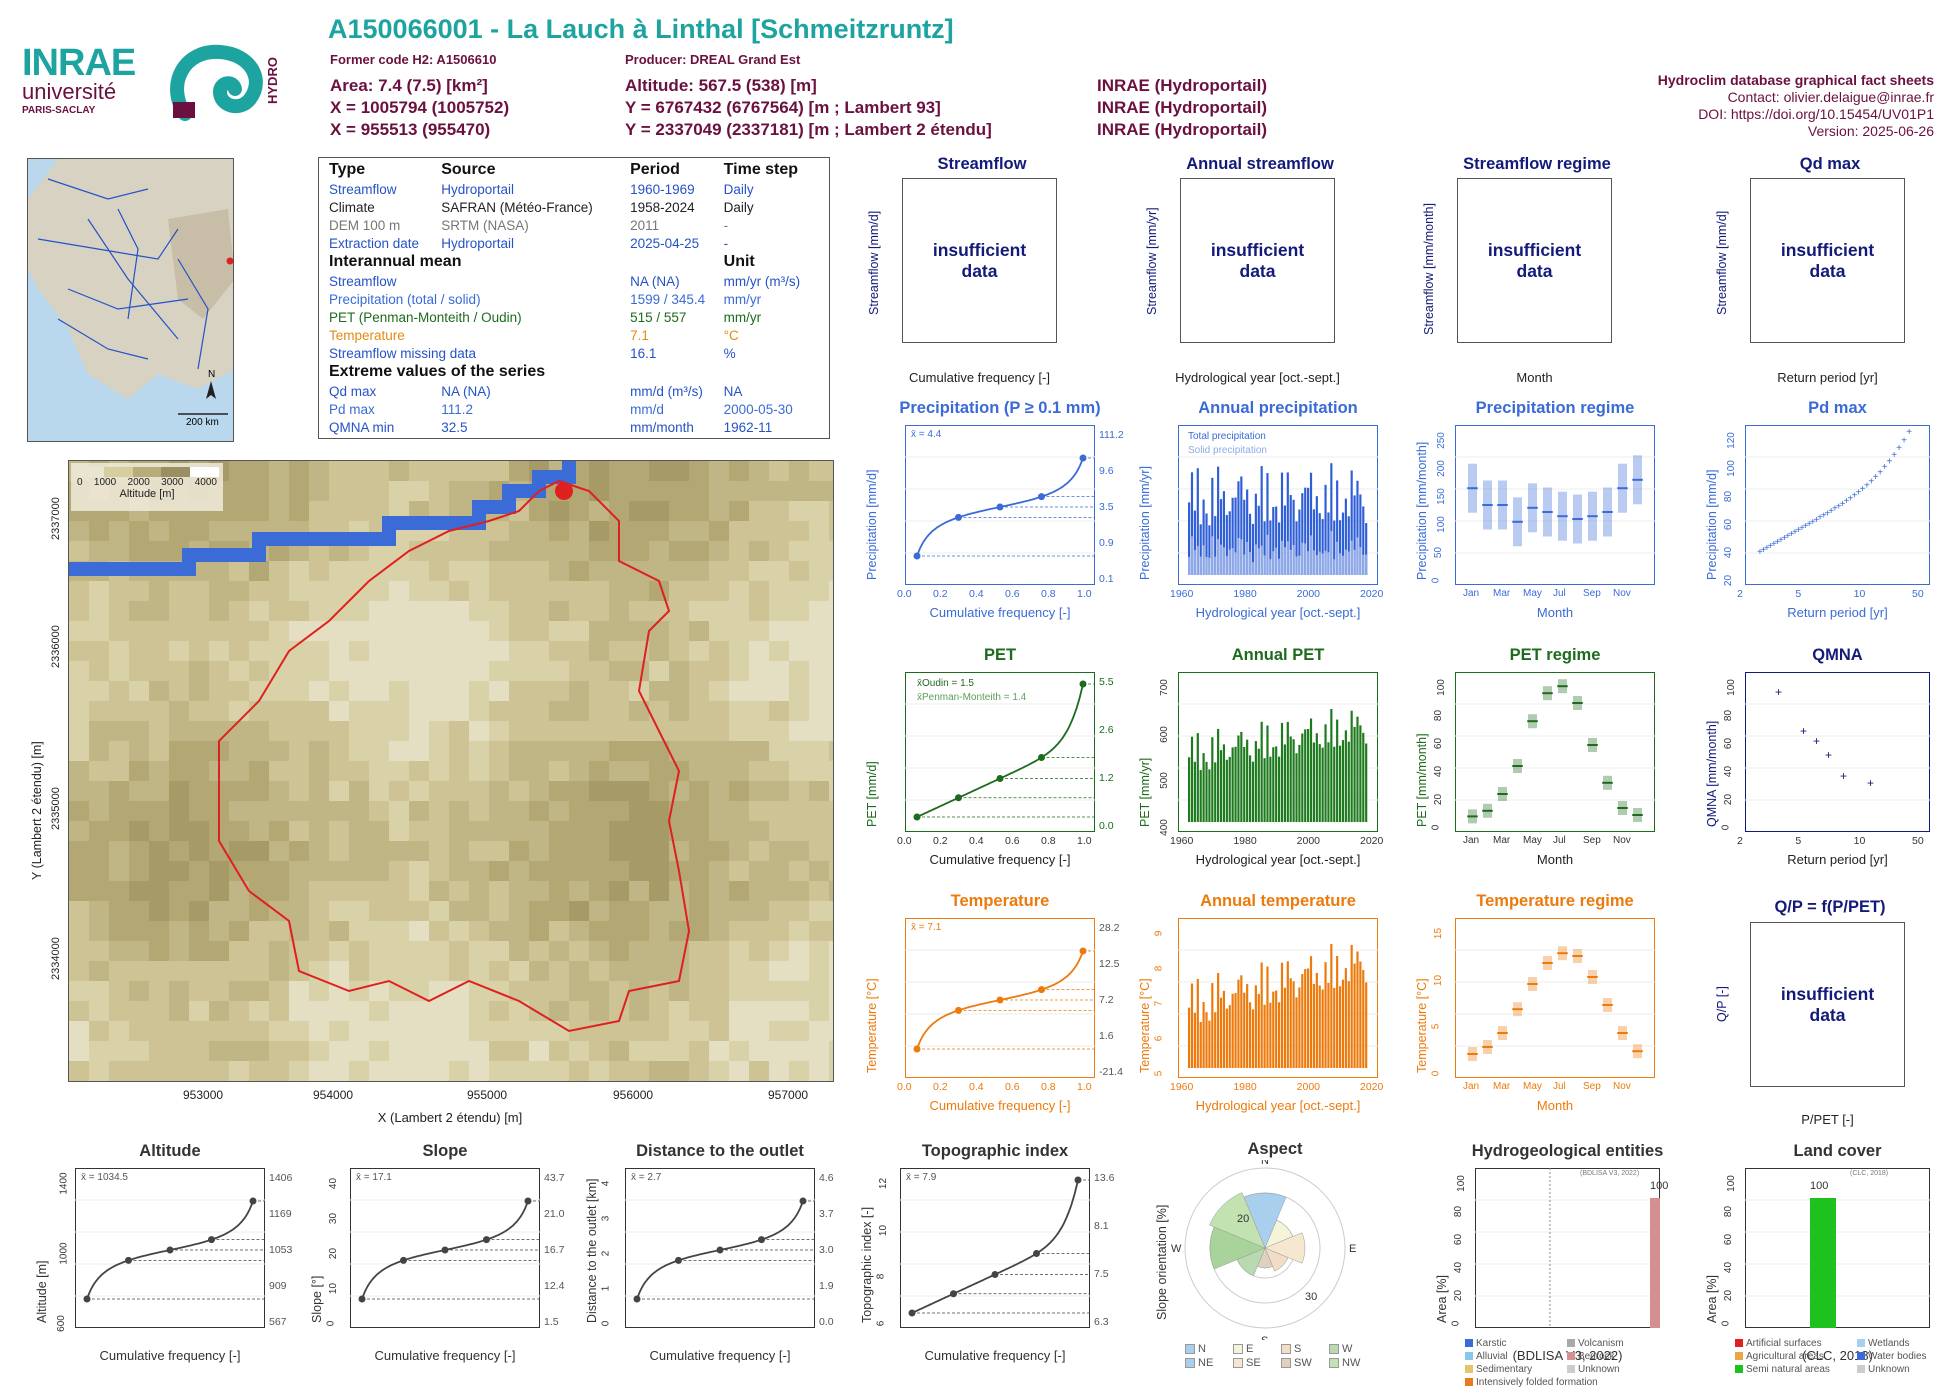 Image resolution: width=1960 pixels, height=1388 pixels. Describe the element at coordinates (1729, 1295) in the screenshot. I see `y-tick-label: 20` at that location.